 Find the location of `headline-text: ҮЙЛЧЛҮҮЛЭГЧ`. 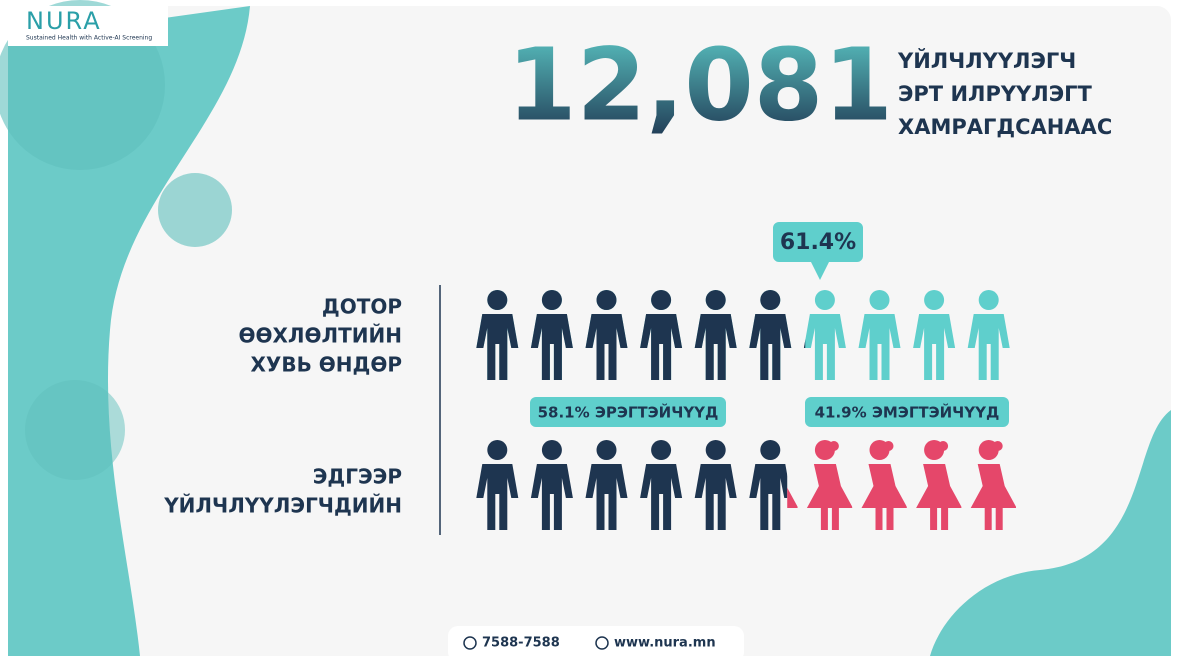

headline-text: ҮЙЛЧЛҮҮЛЭГЧ is located at coordinates (986, 60).